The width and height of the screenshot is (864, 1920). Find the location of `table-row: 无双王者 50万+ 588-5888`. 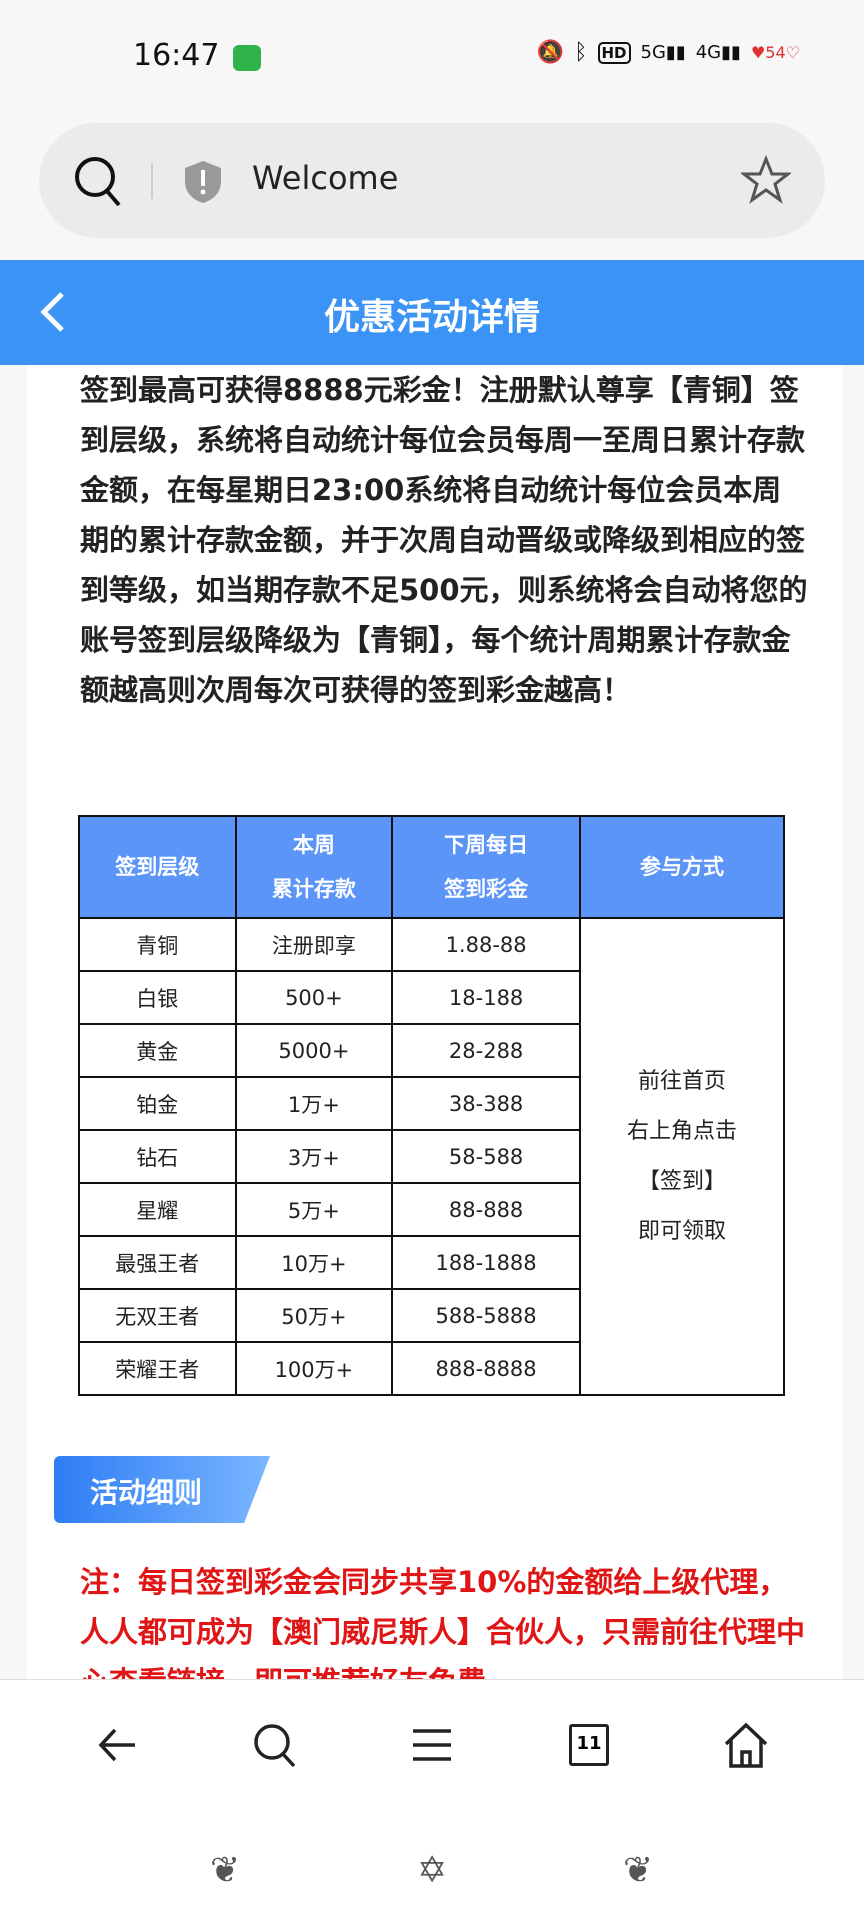

table-row: 无双王者 50万+ 588-5888 is located at coordinates (431, 1315).